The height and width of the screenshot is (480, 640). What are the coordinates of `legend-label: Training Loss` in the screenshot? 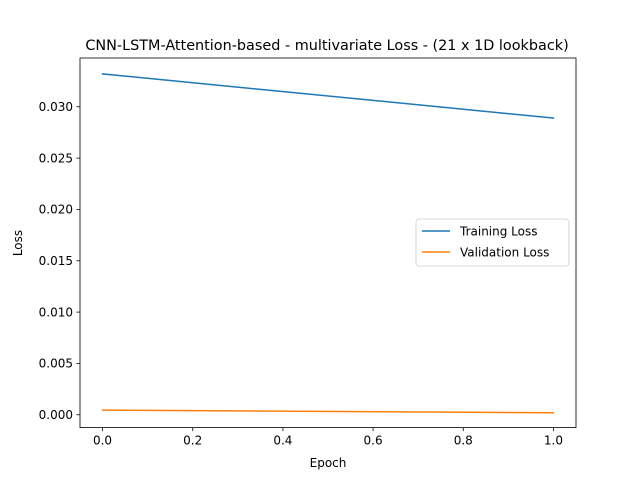 It's located at (498, 231).